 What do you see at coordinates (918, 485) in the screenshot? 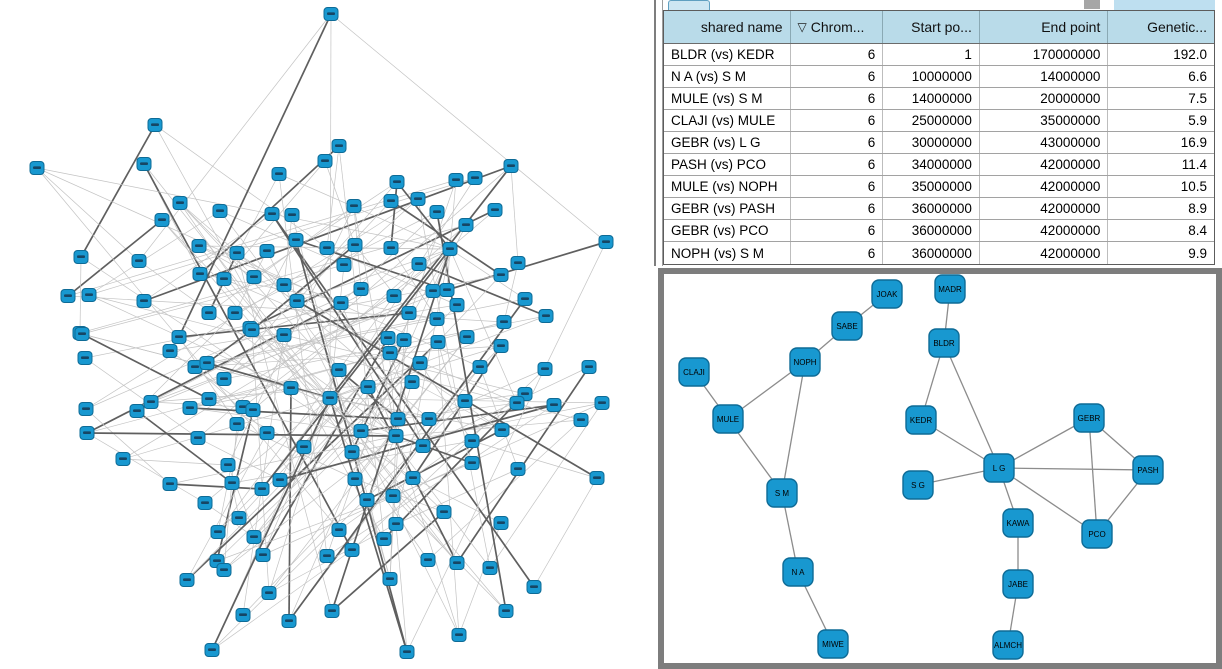
I see `subnetwork-node-s-g: S G` at bounding box center [918, 485].